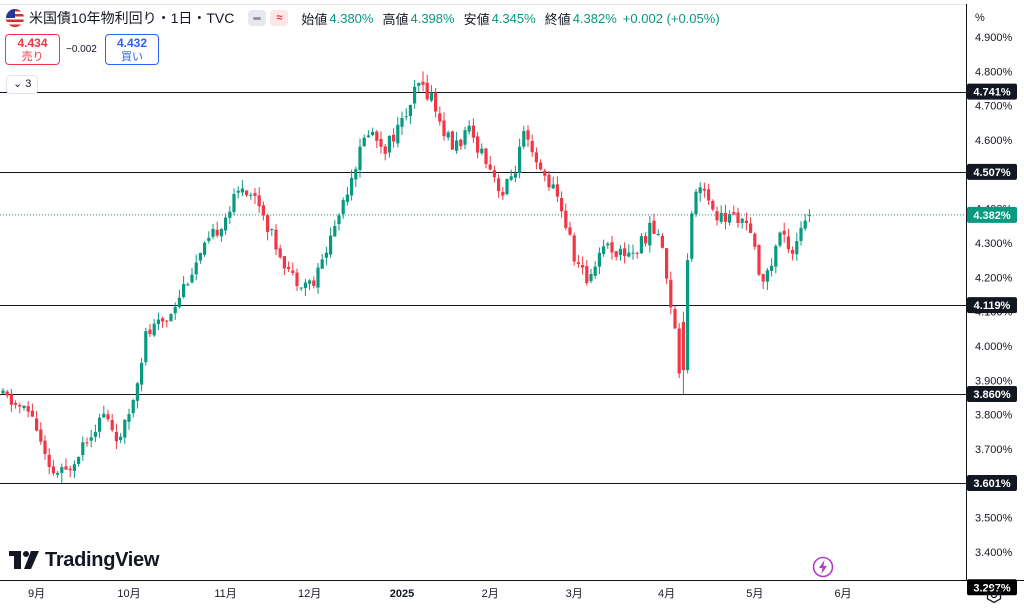 This screenshot has height=610, width=1024. I want to click on high-value: 4.398%, so click(432, 18).